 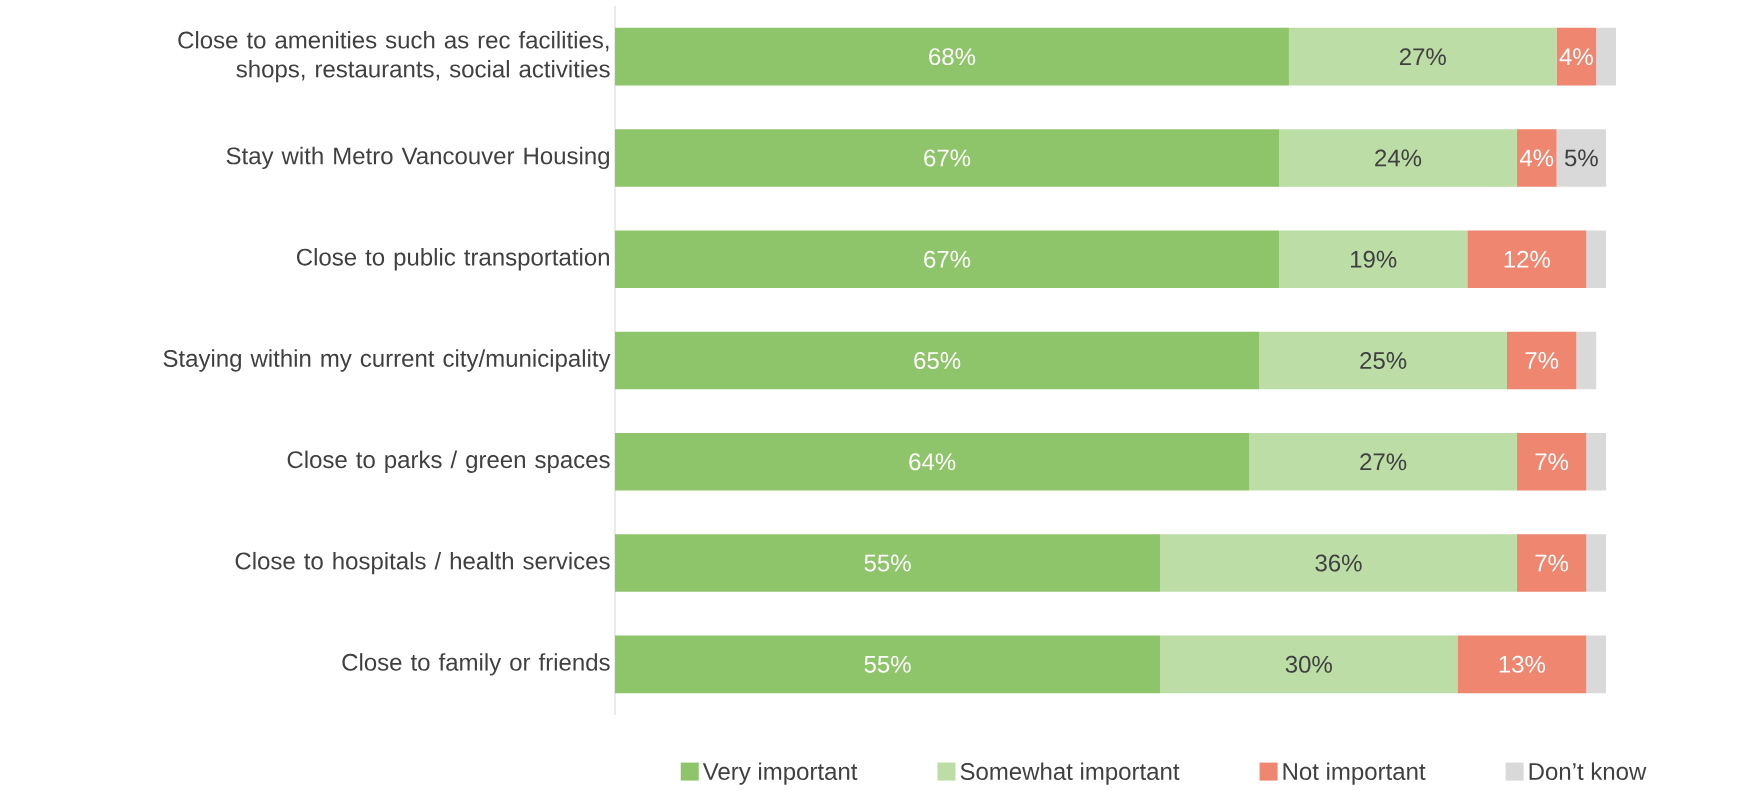 I want to click on legend-label: Not important, so click(x=1354, y=773).